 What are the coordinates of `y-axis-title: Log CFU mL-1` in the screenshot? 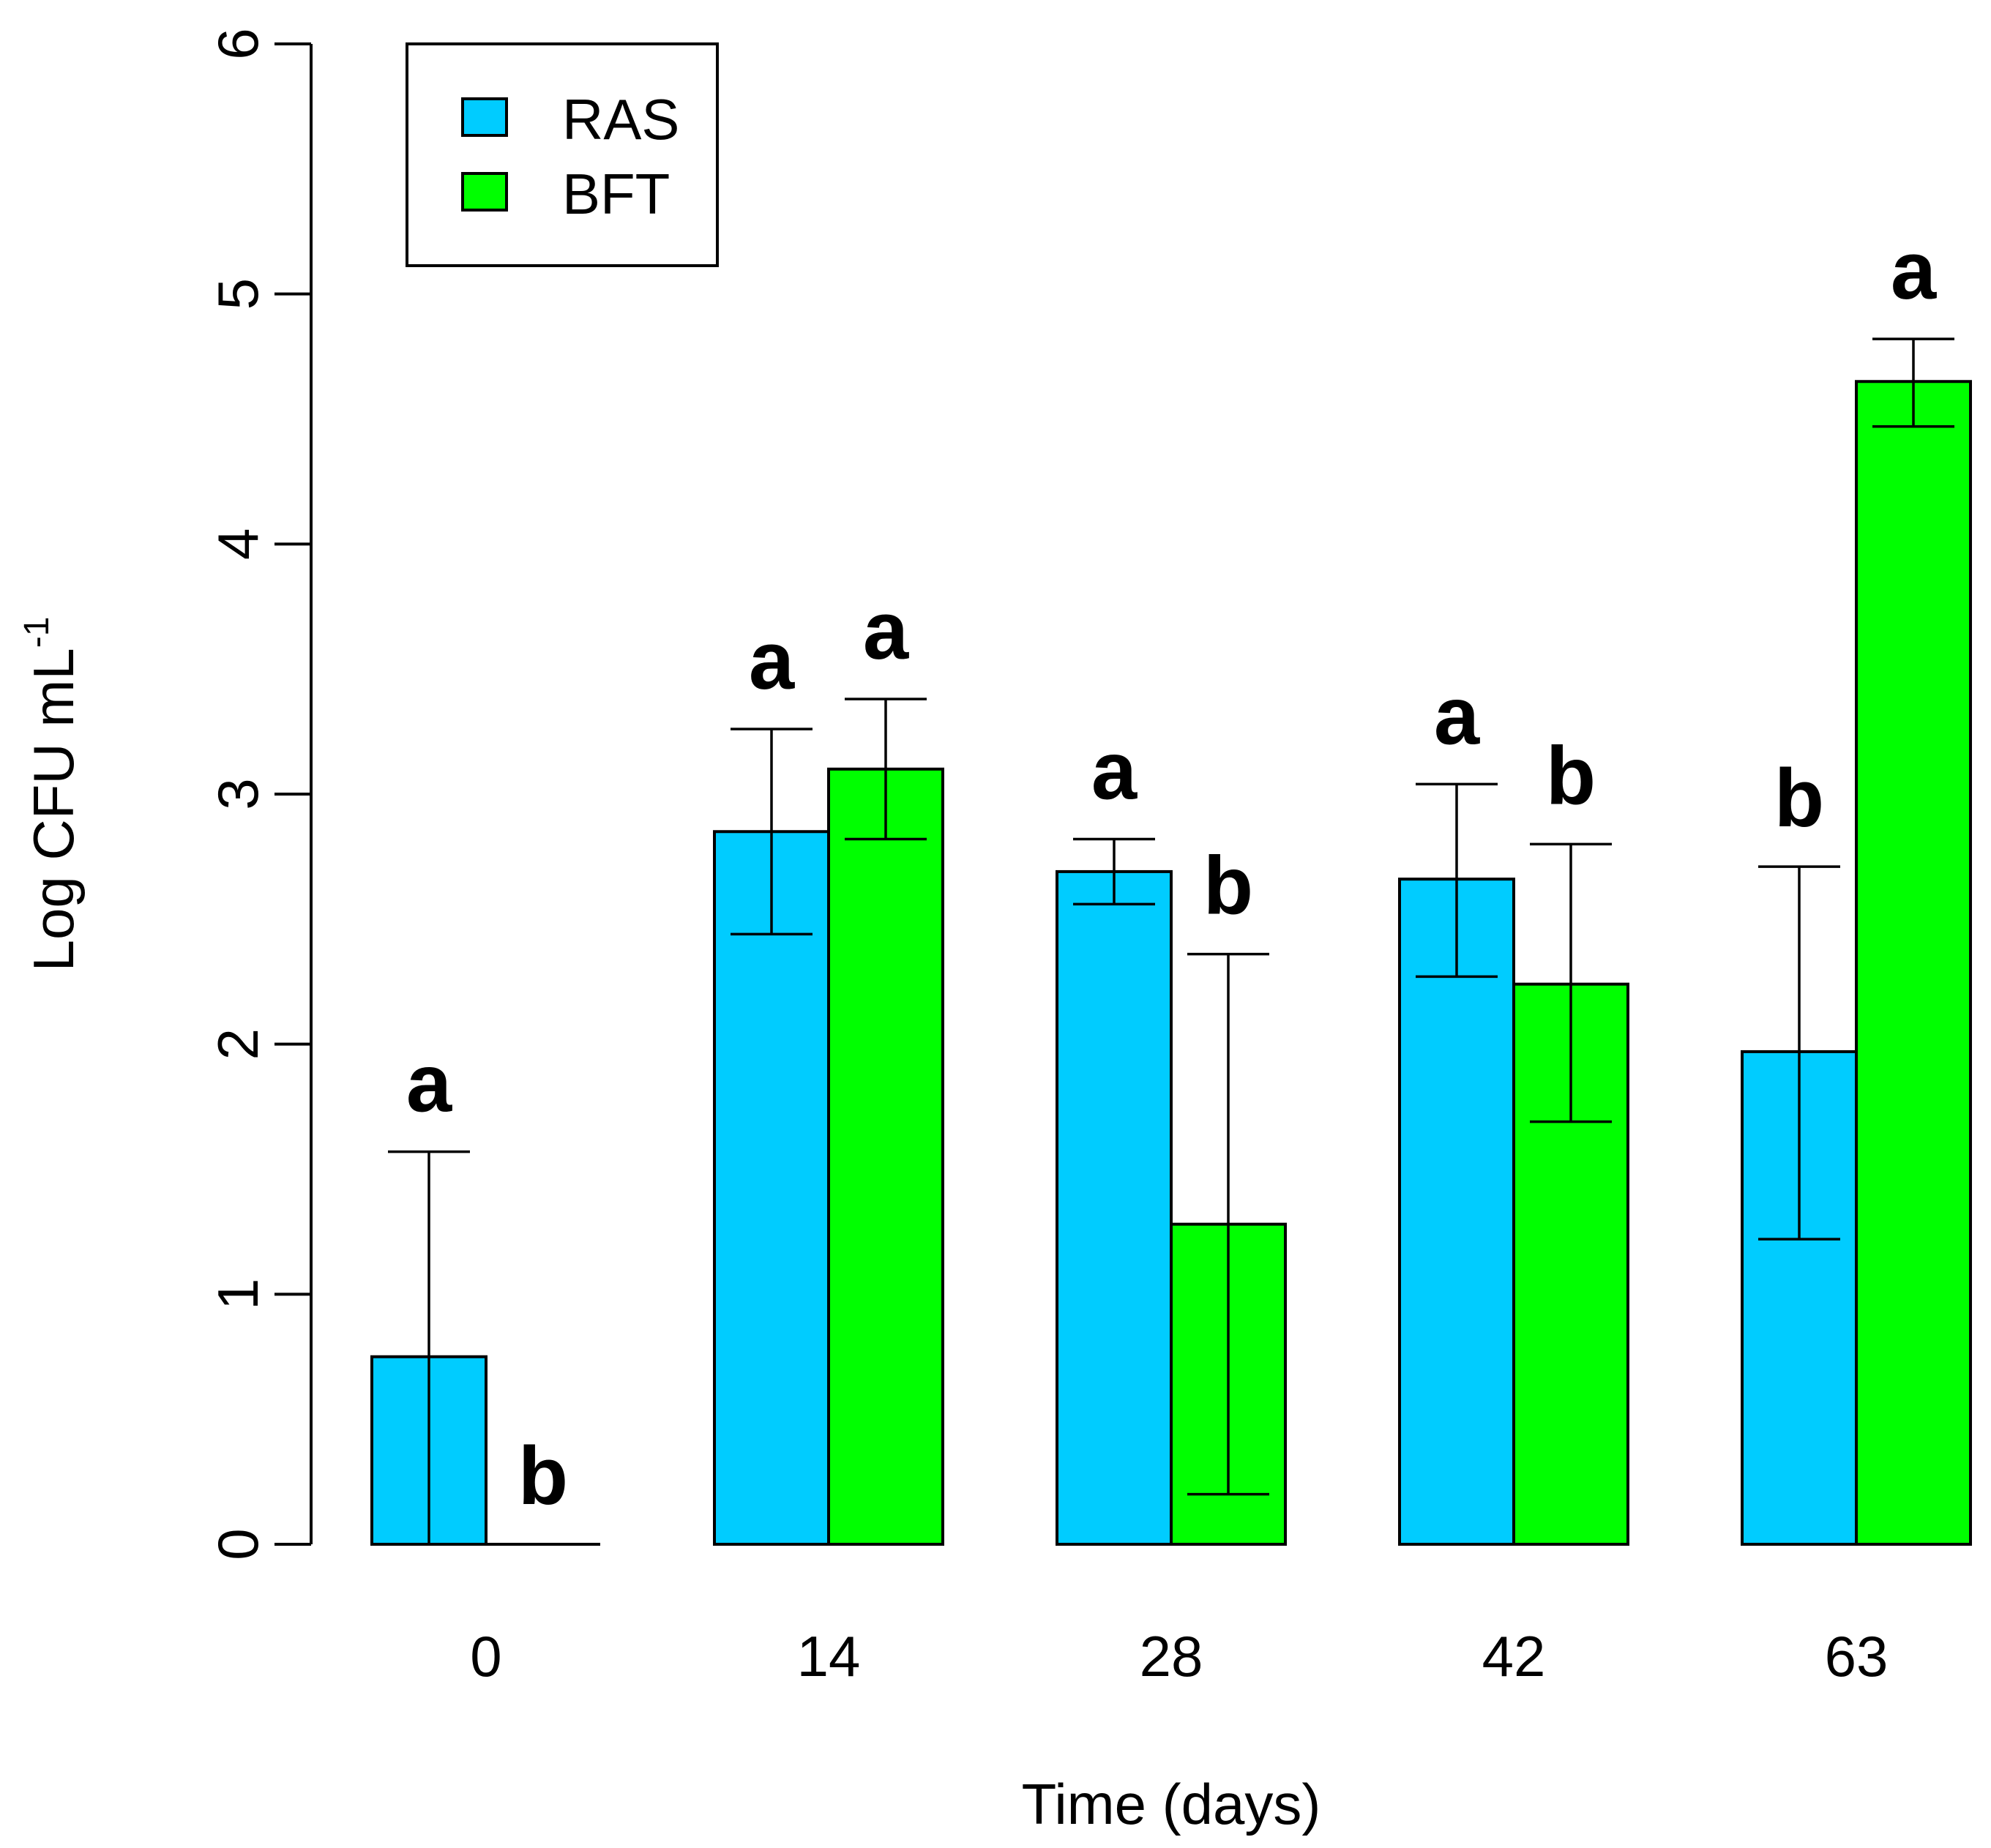 It's located at (52, 795).